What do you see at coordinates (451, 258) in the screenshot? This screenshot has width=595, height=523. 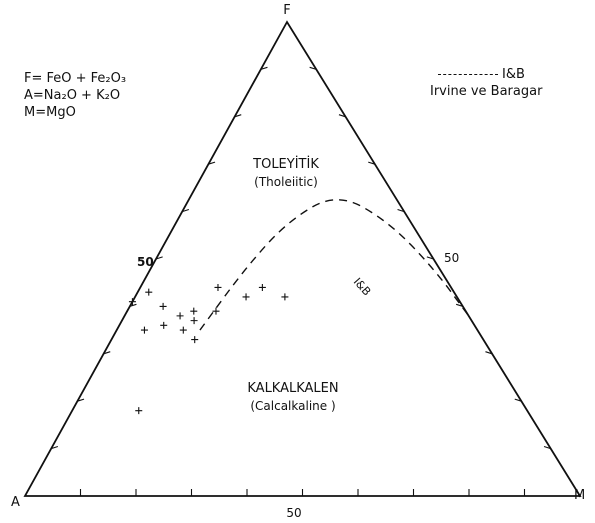 I see `right-side-label-50: 50` at bounding box center [451, 258].